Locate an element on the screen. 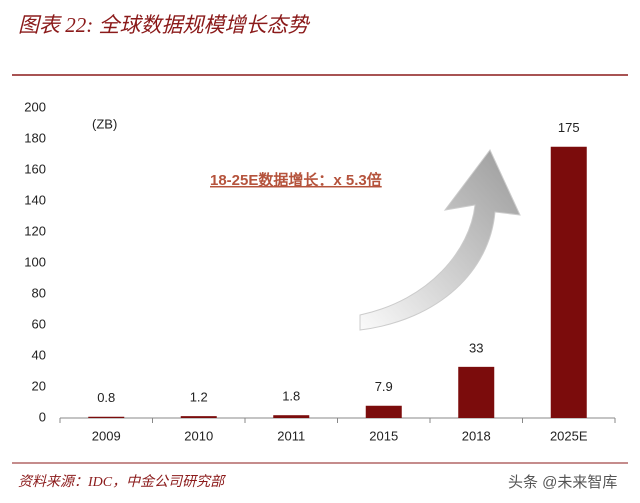 This screenshot has width=640, height=503. data-label: 175 is located at coordinates (569, 127).